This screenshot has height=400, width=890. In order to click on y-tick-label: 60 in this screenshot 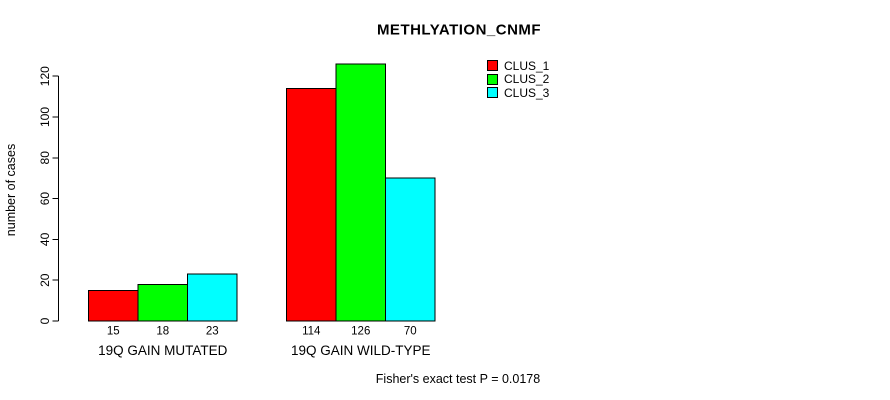, I will do `click(45, 199)`.